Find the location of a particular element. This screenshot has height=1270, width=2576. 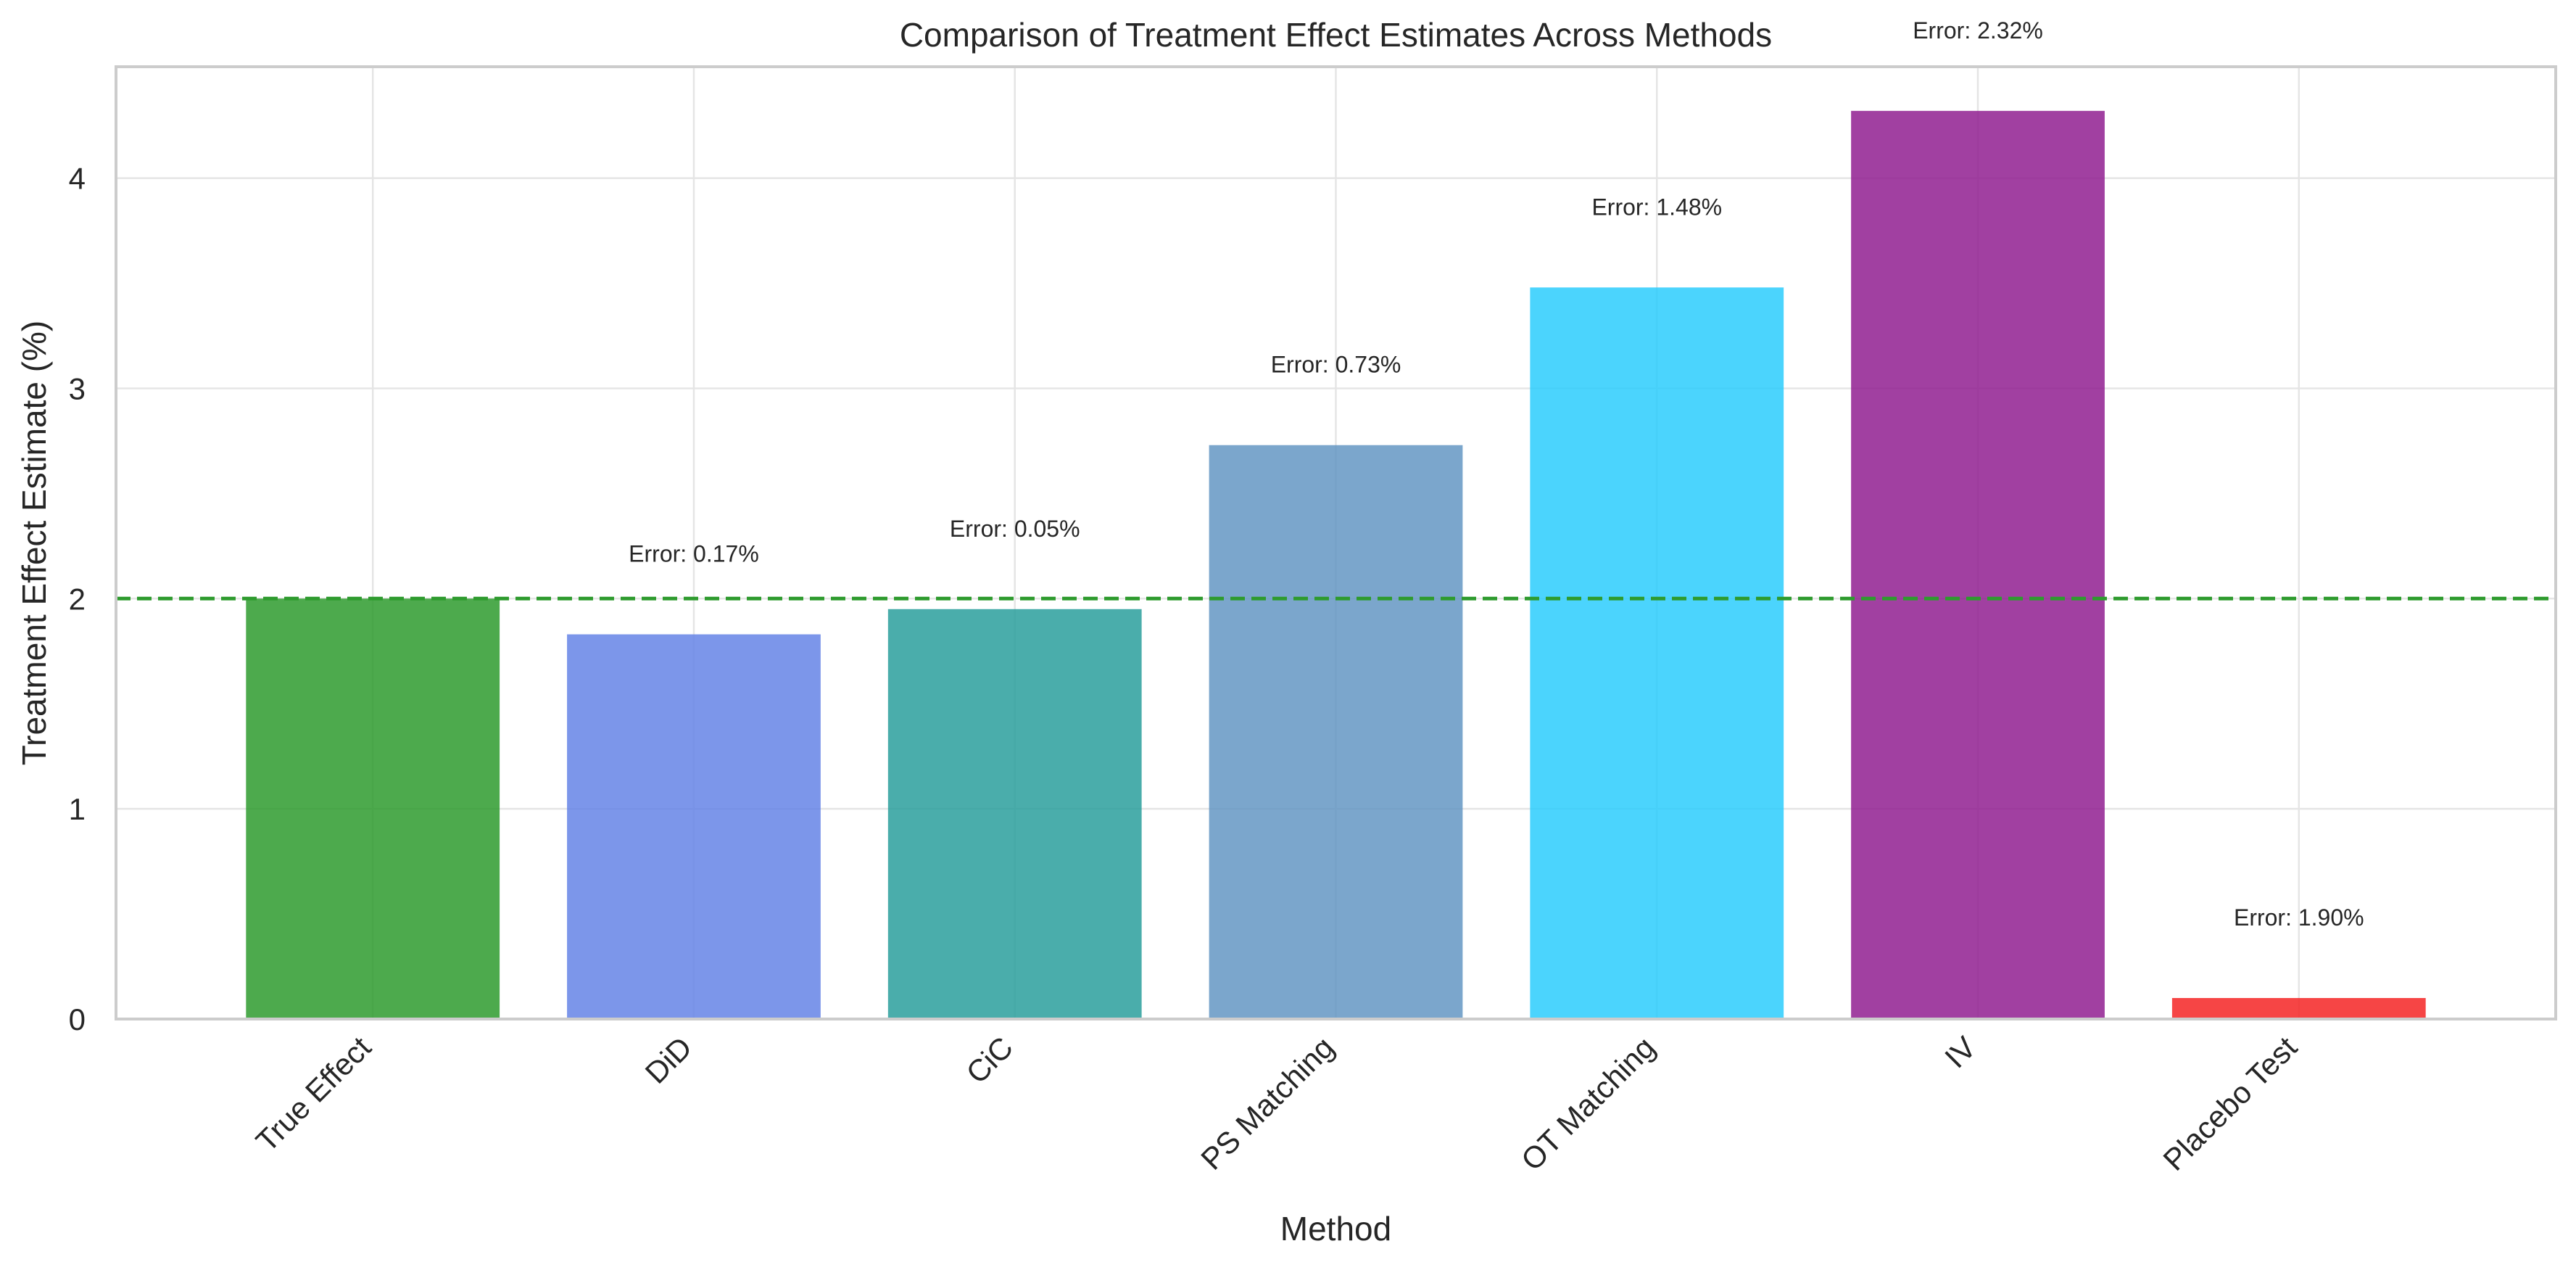

error-annotation: Error: 2.32% is located at coordinates (1978, 30).